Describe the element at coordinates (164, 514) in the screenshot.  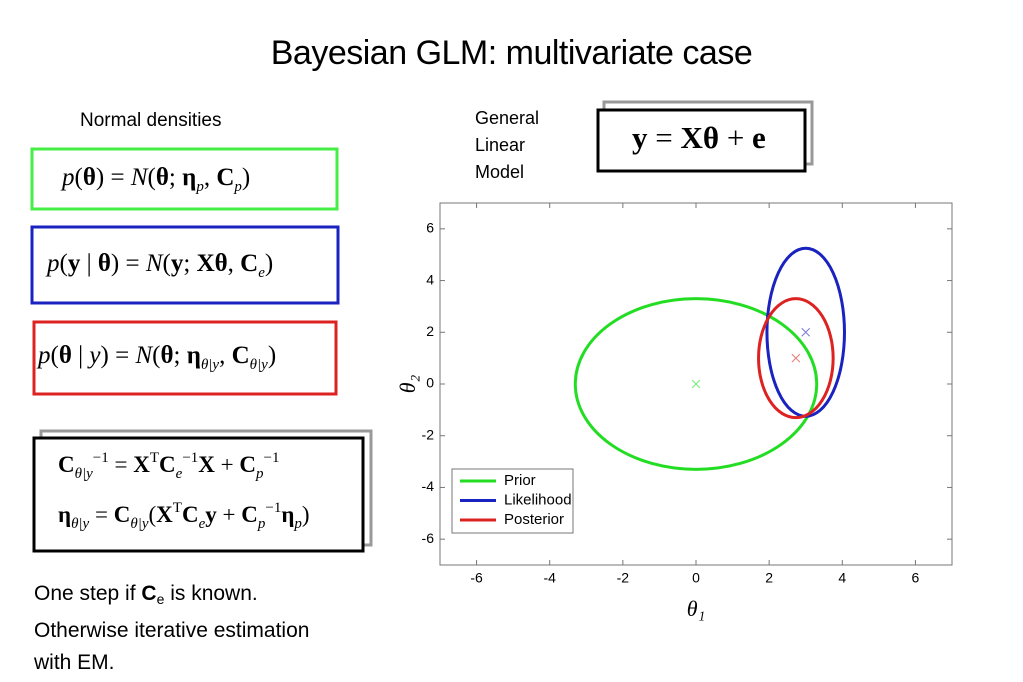
I see `text-segment: X` at that location.